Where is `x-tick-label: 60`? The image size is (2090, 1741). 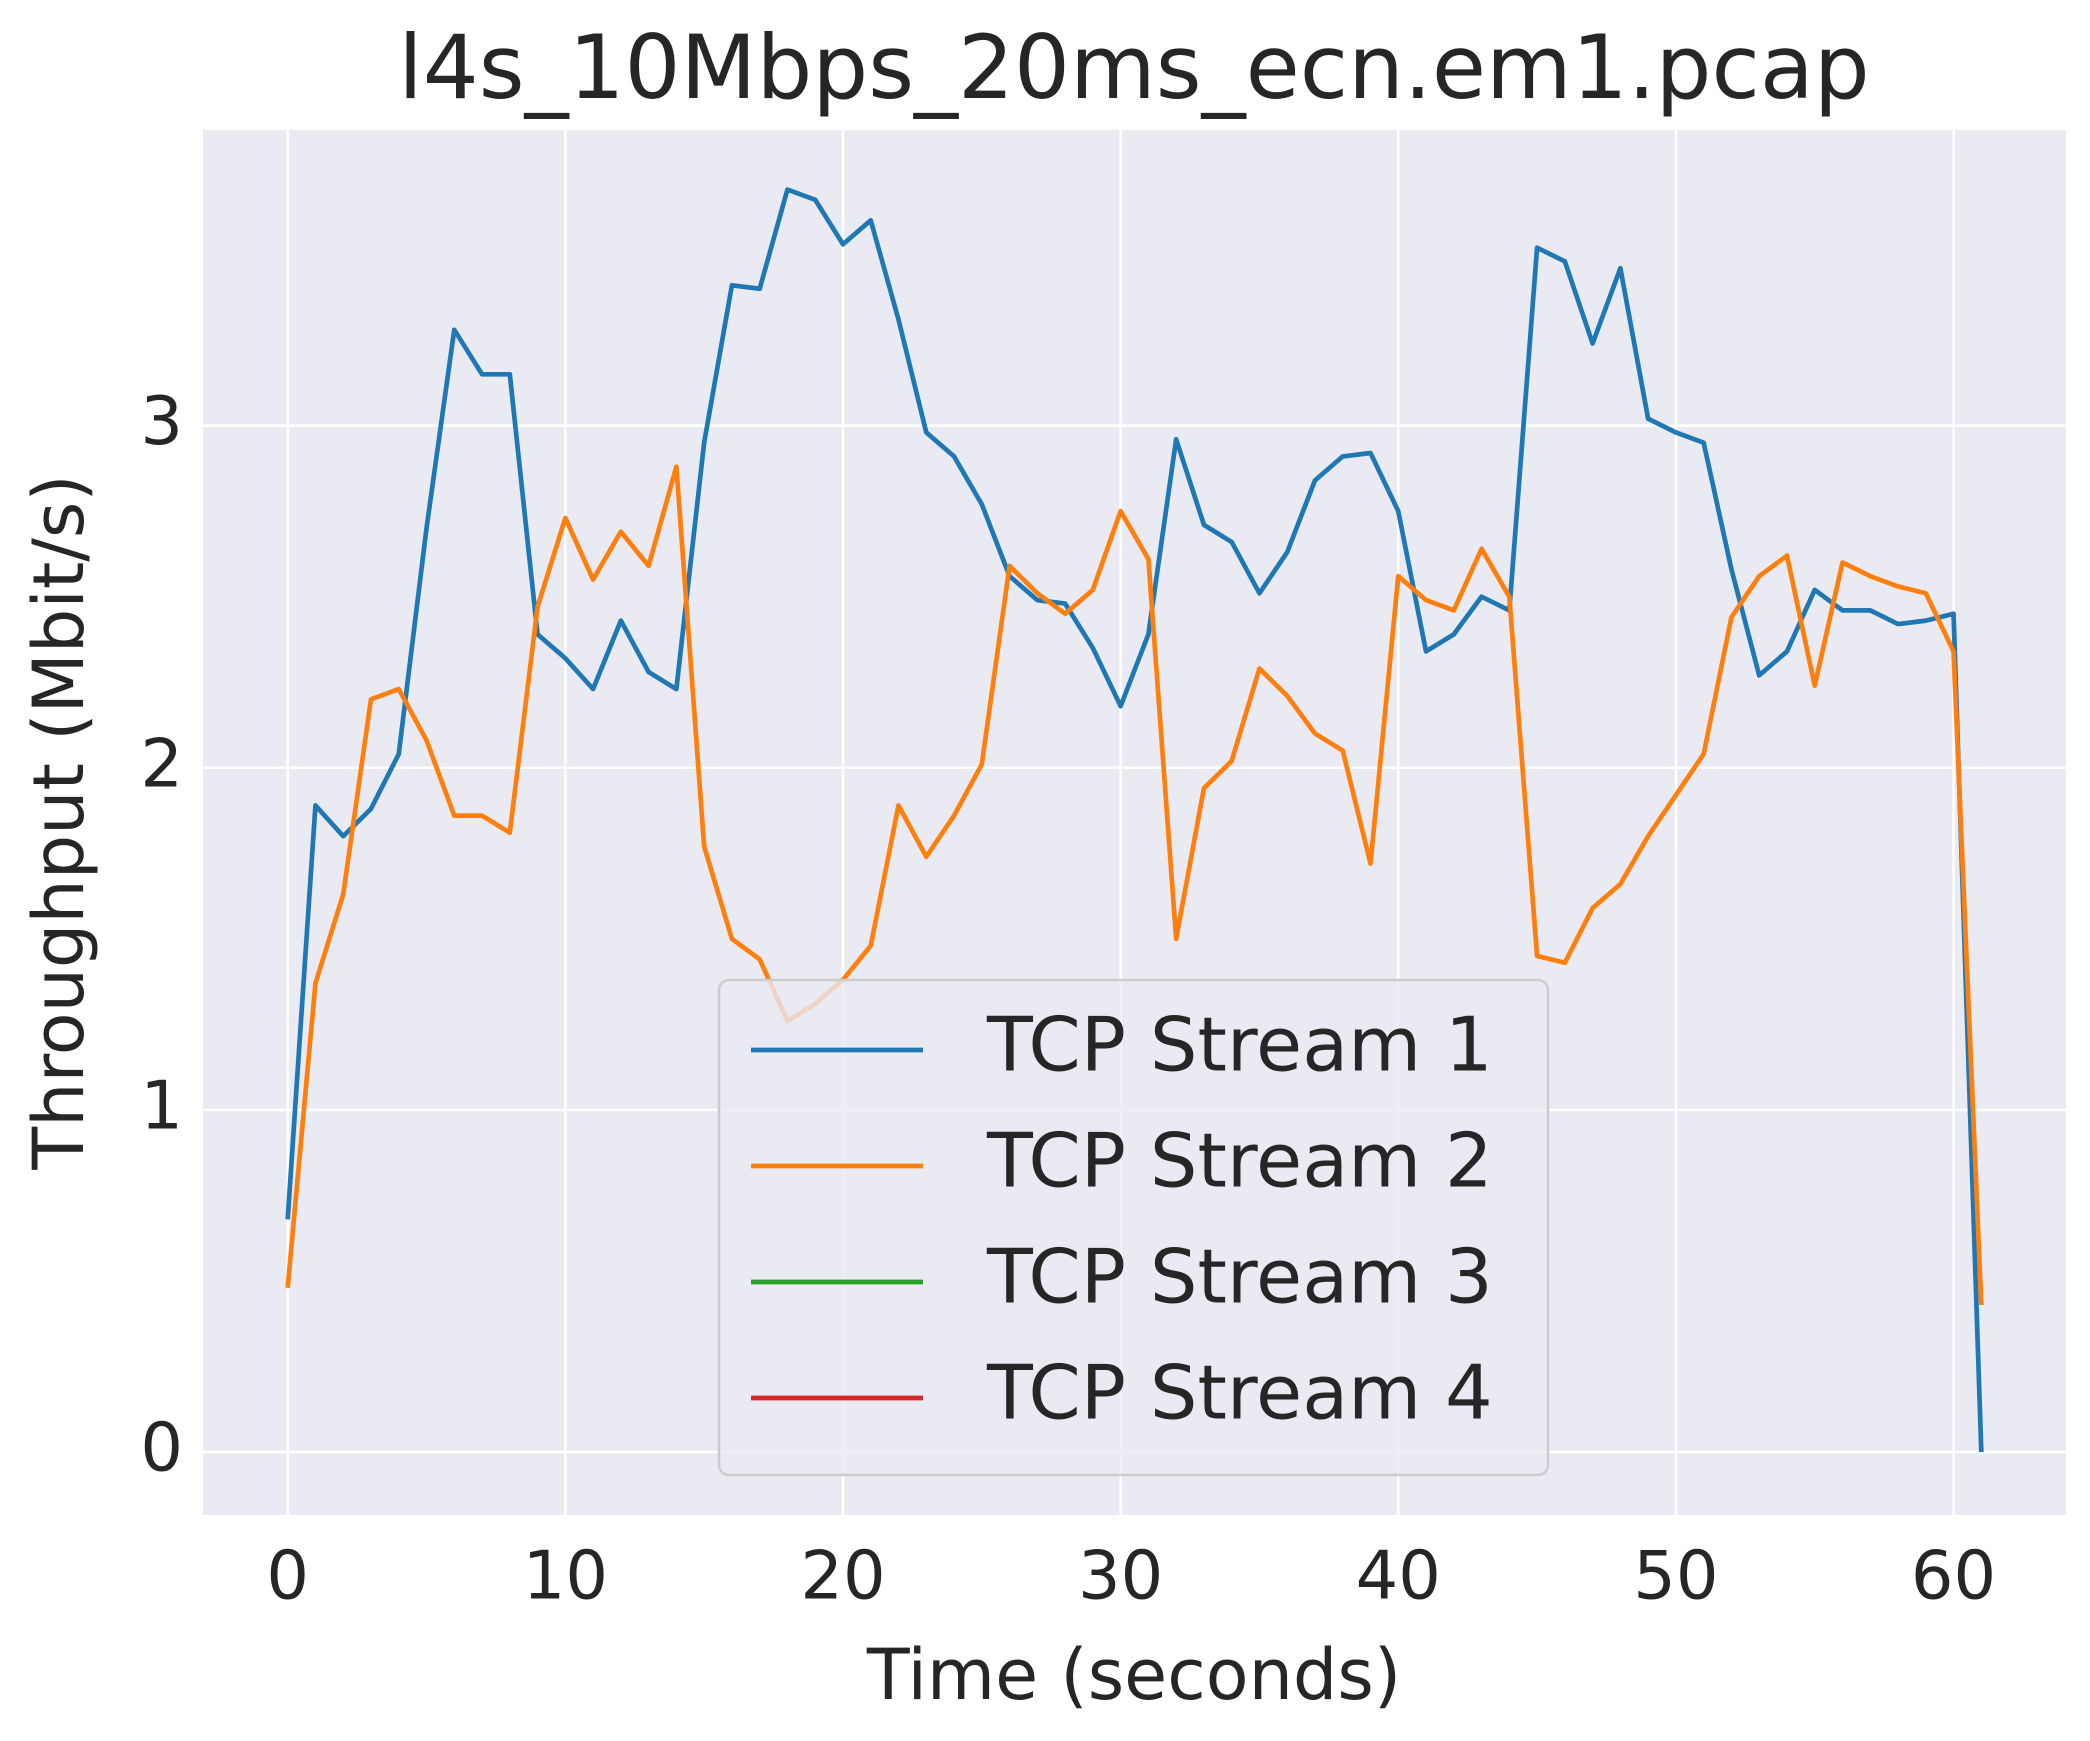
x-tick-label: 60 is located at coordinates (1953, 1576).